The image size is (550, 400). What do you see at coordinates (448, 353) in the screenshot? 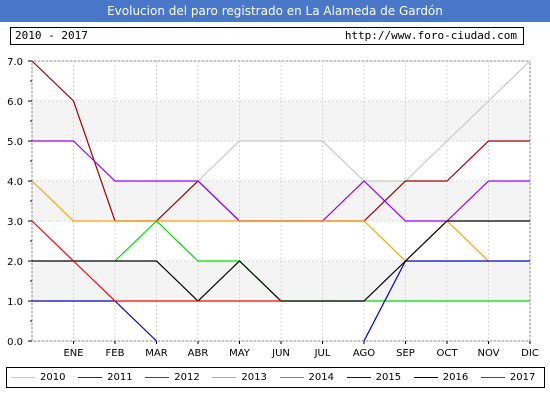
I see `x-tick-label: OCT` at bounding box center [448, 353].